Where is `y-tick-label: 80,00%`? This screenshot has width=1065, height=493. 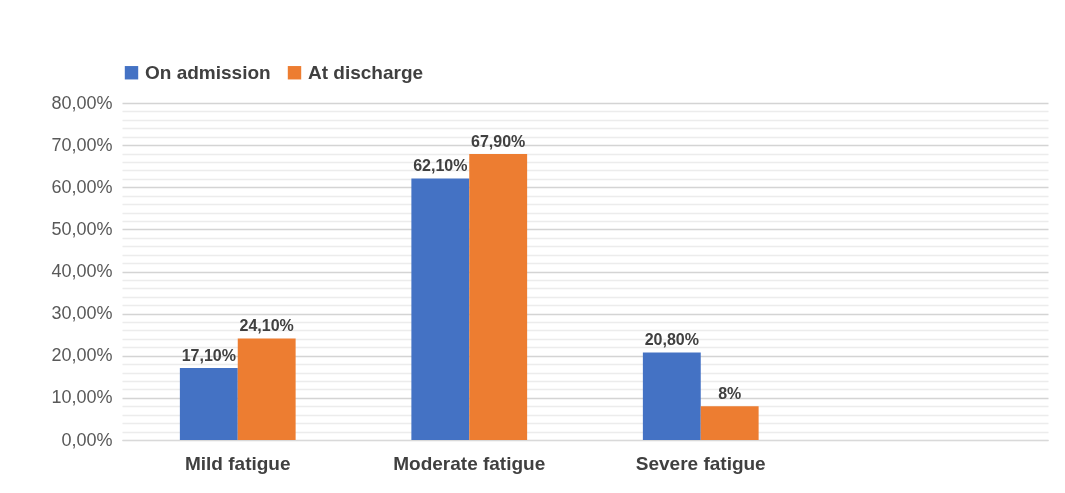
y-tick-label: 80,00% is located at coordinates (82, 102).